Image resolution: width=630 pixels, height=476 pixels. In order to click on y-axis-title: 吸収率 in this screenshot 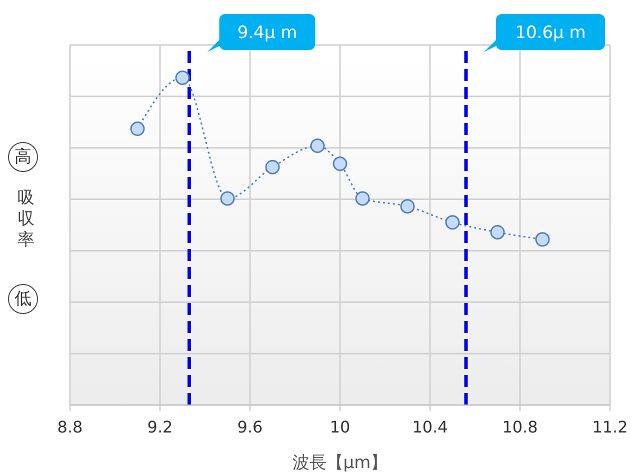, I will do `click(26, 219)`.